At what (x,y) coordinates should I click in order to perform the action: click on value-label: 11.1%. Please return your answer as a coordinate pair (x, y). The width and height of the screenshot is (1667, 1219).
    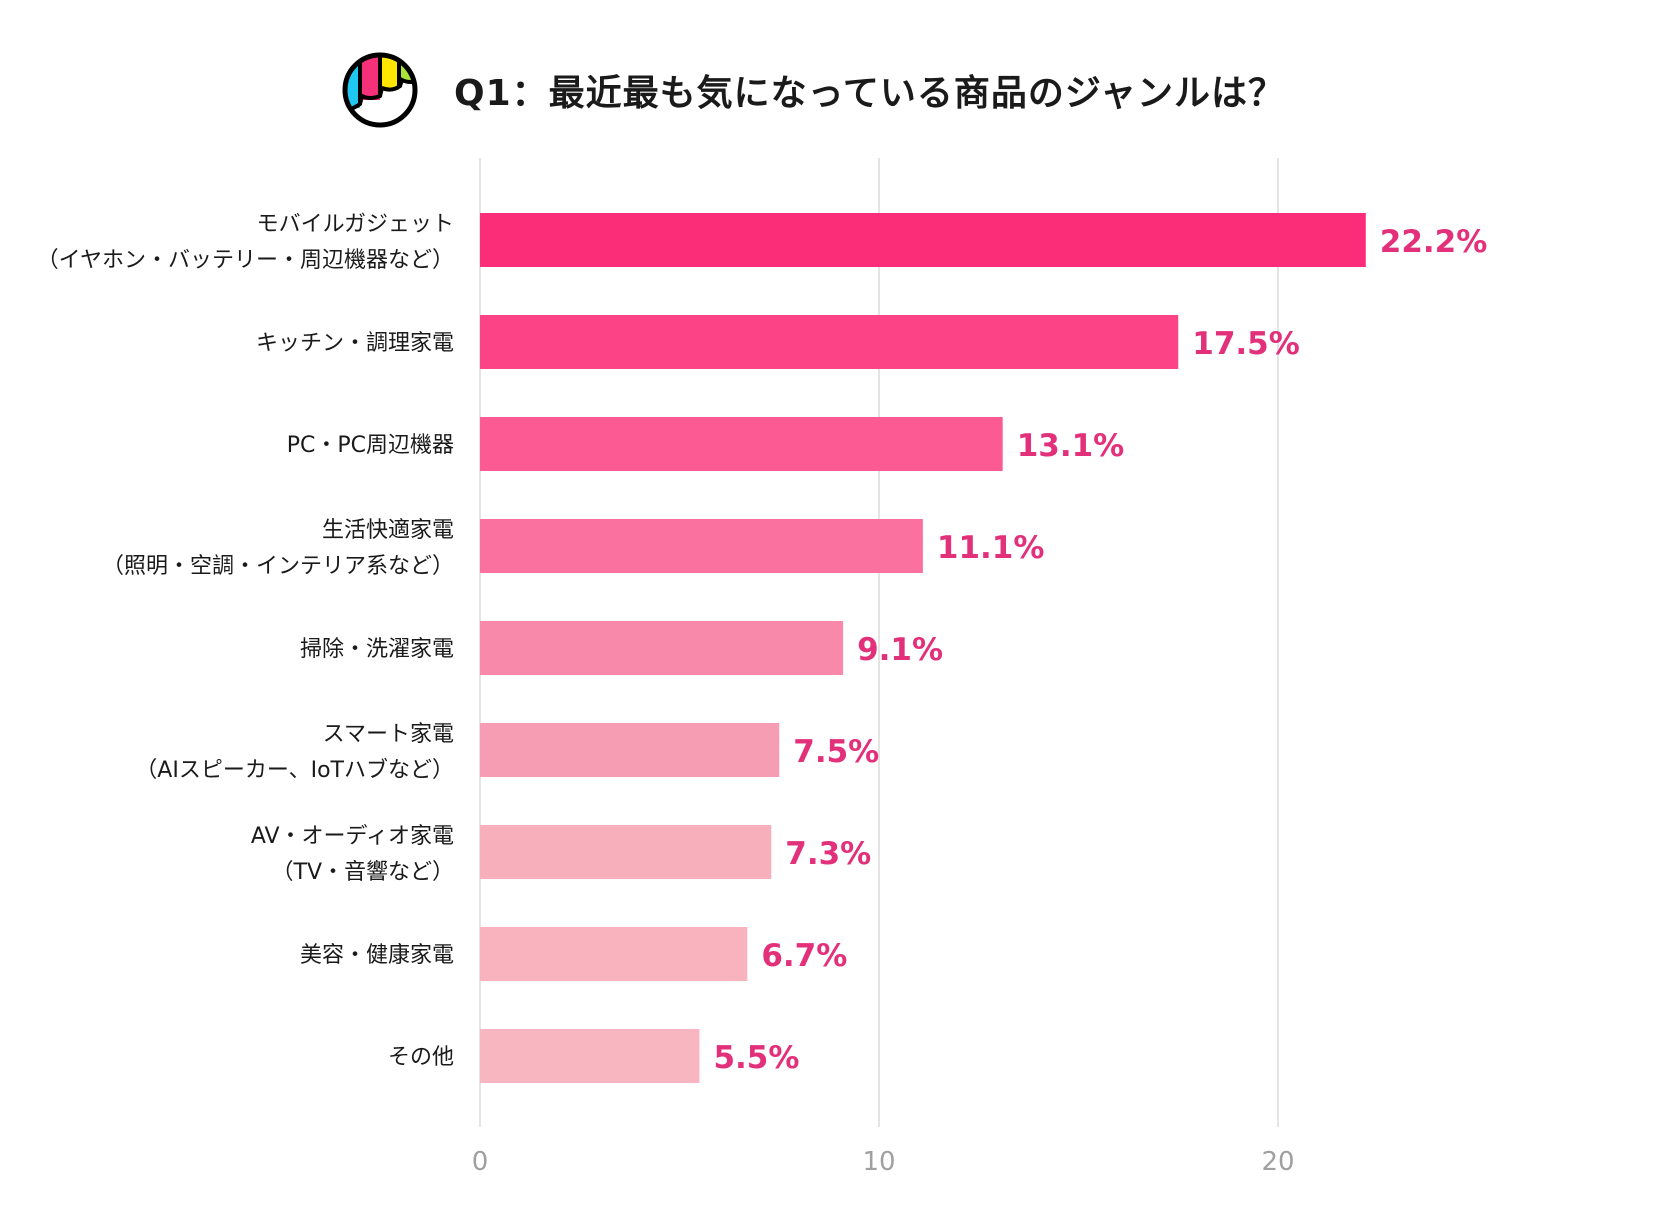
    Looking at the image, I should click on (991, 548).